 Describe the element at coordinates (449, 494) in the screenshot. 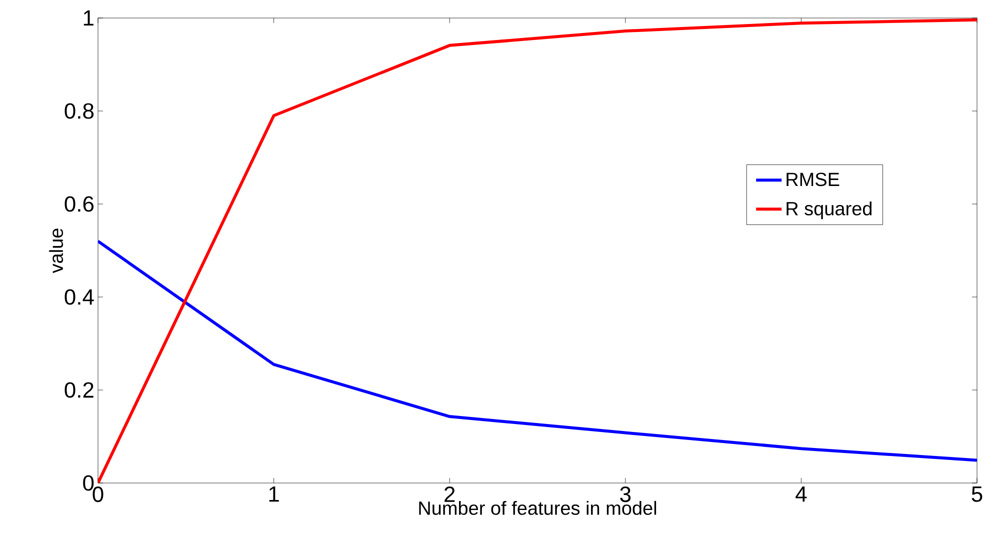

I see `x-tick-label: 2` at that location.